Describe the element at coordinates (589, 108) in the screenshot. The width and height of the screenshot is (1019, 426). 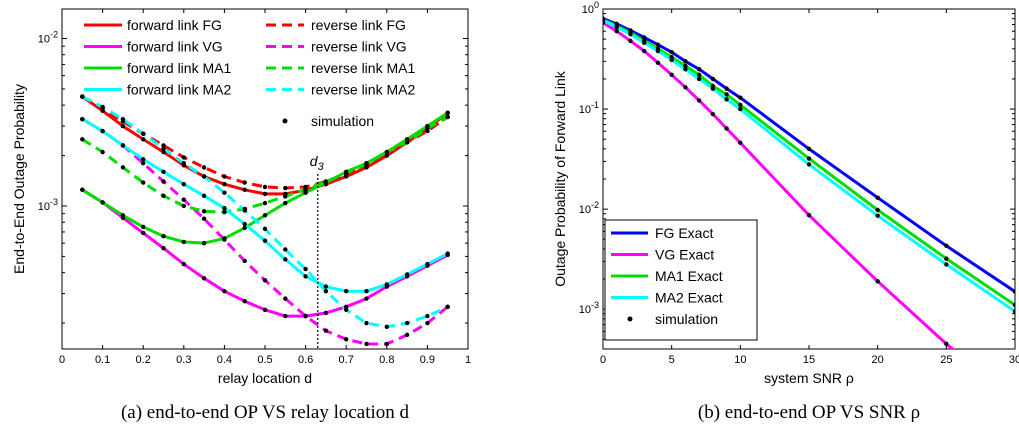
I see `y-tick-label: 10⁻¹` at that location.